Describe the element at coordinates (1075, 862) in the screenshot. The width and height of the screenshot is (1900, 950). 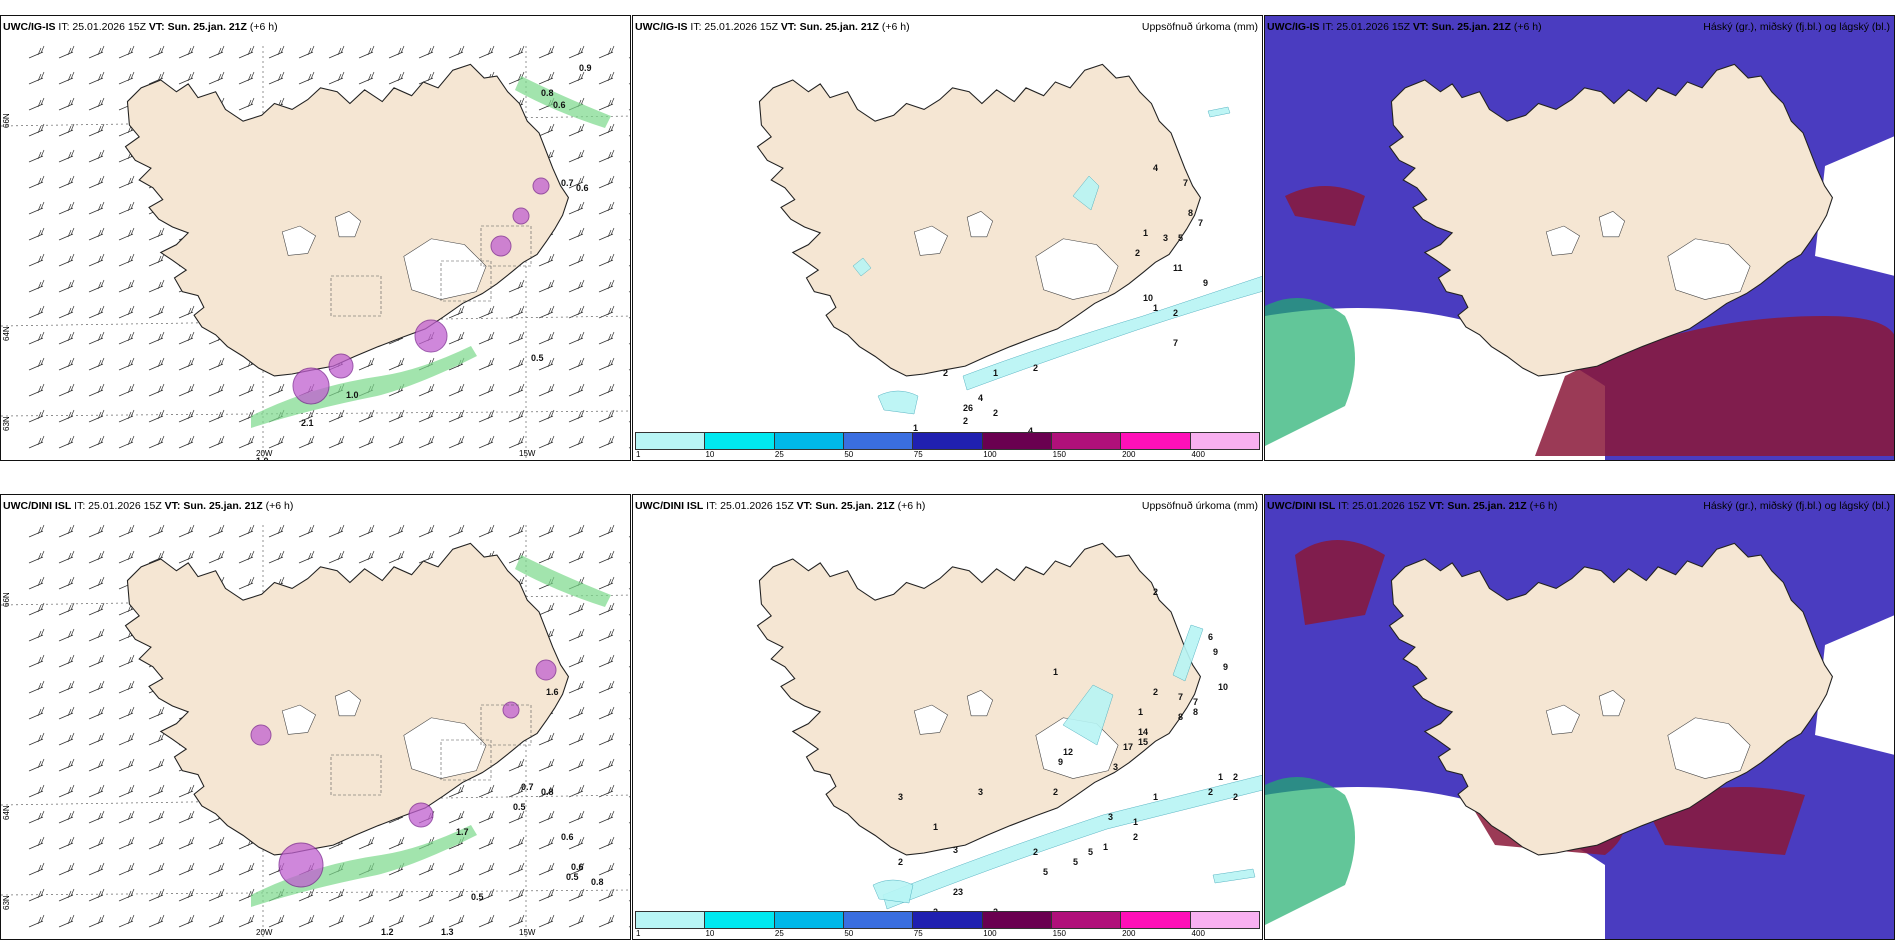
I see `precip-label: 5` at that location.